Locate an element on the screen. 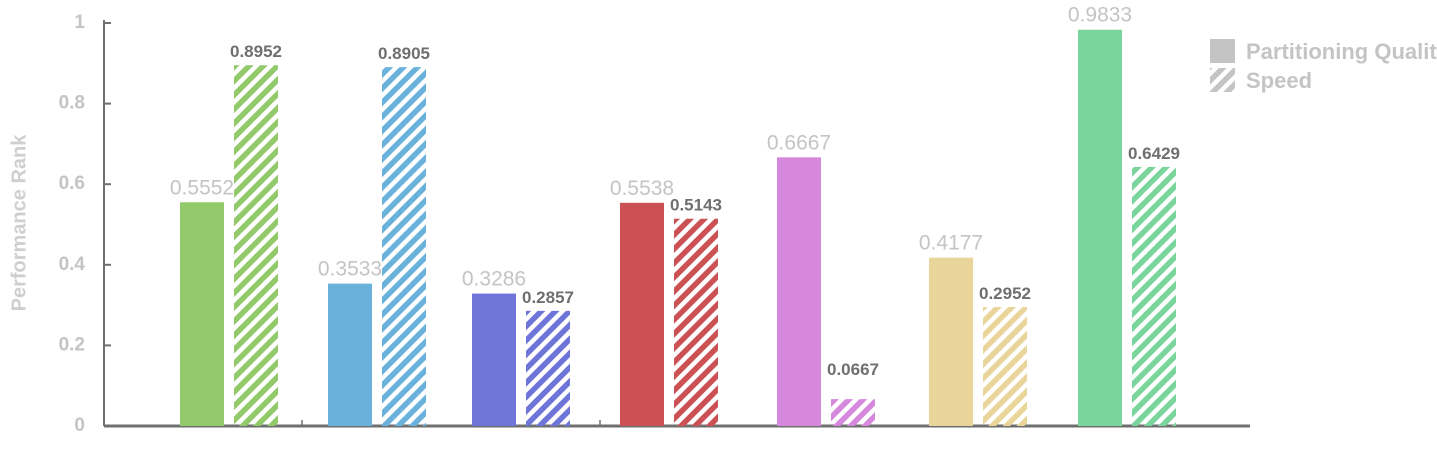 The width and height of the screenshot is (1437, 476). legend-label-speed: Speed is located at coordinates (1279, 80).